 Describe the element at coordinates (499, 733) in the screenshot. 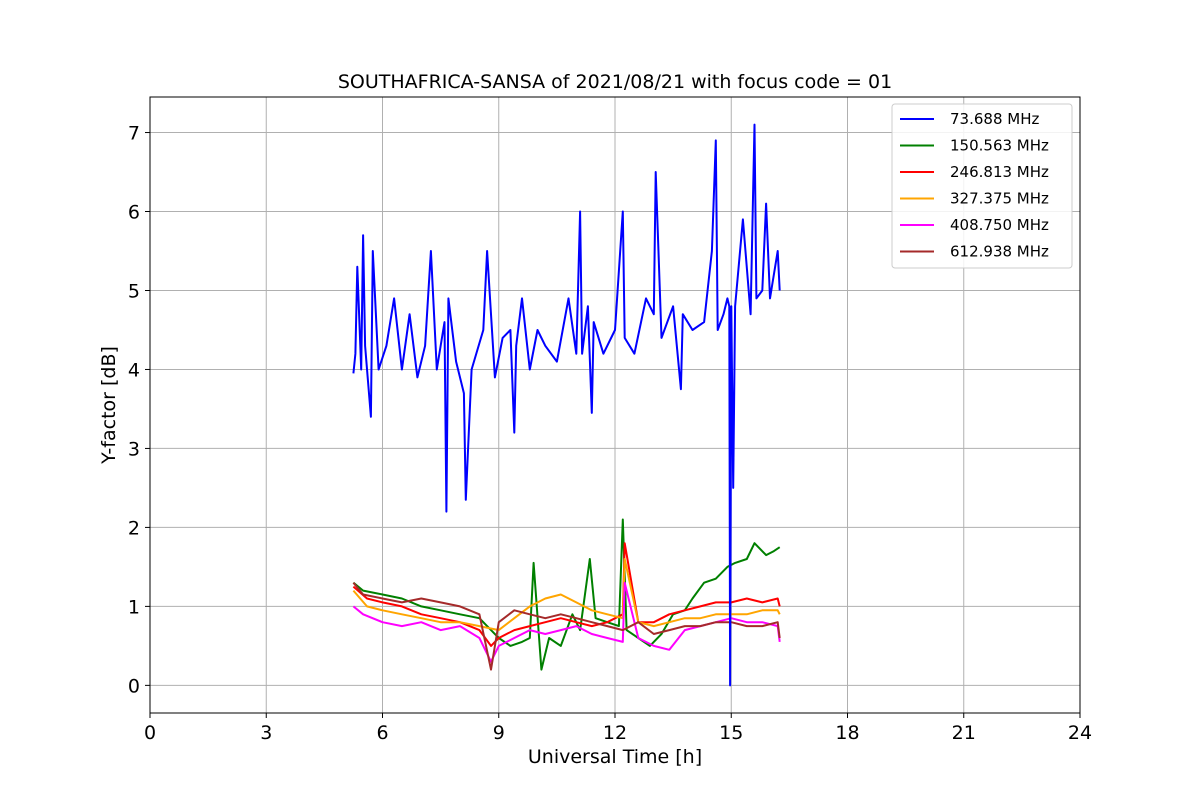

I see `x-tick-label: 9` at that location.